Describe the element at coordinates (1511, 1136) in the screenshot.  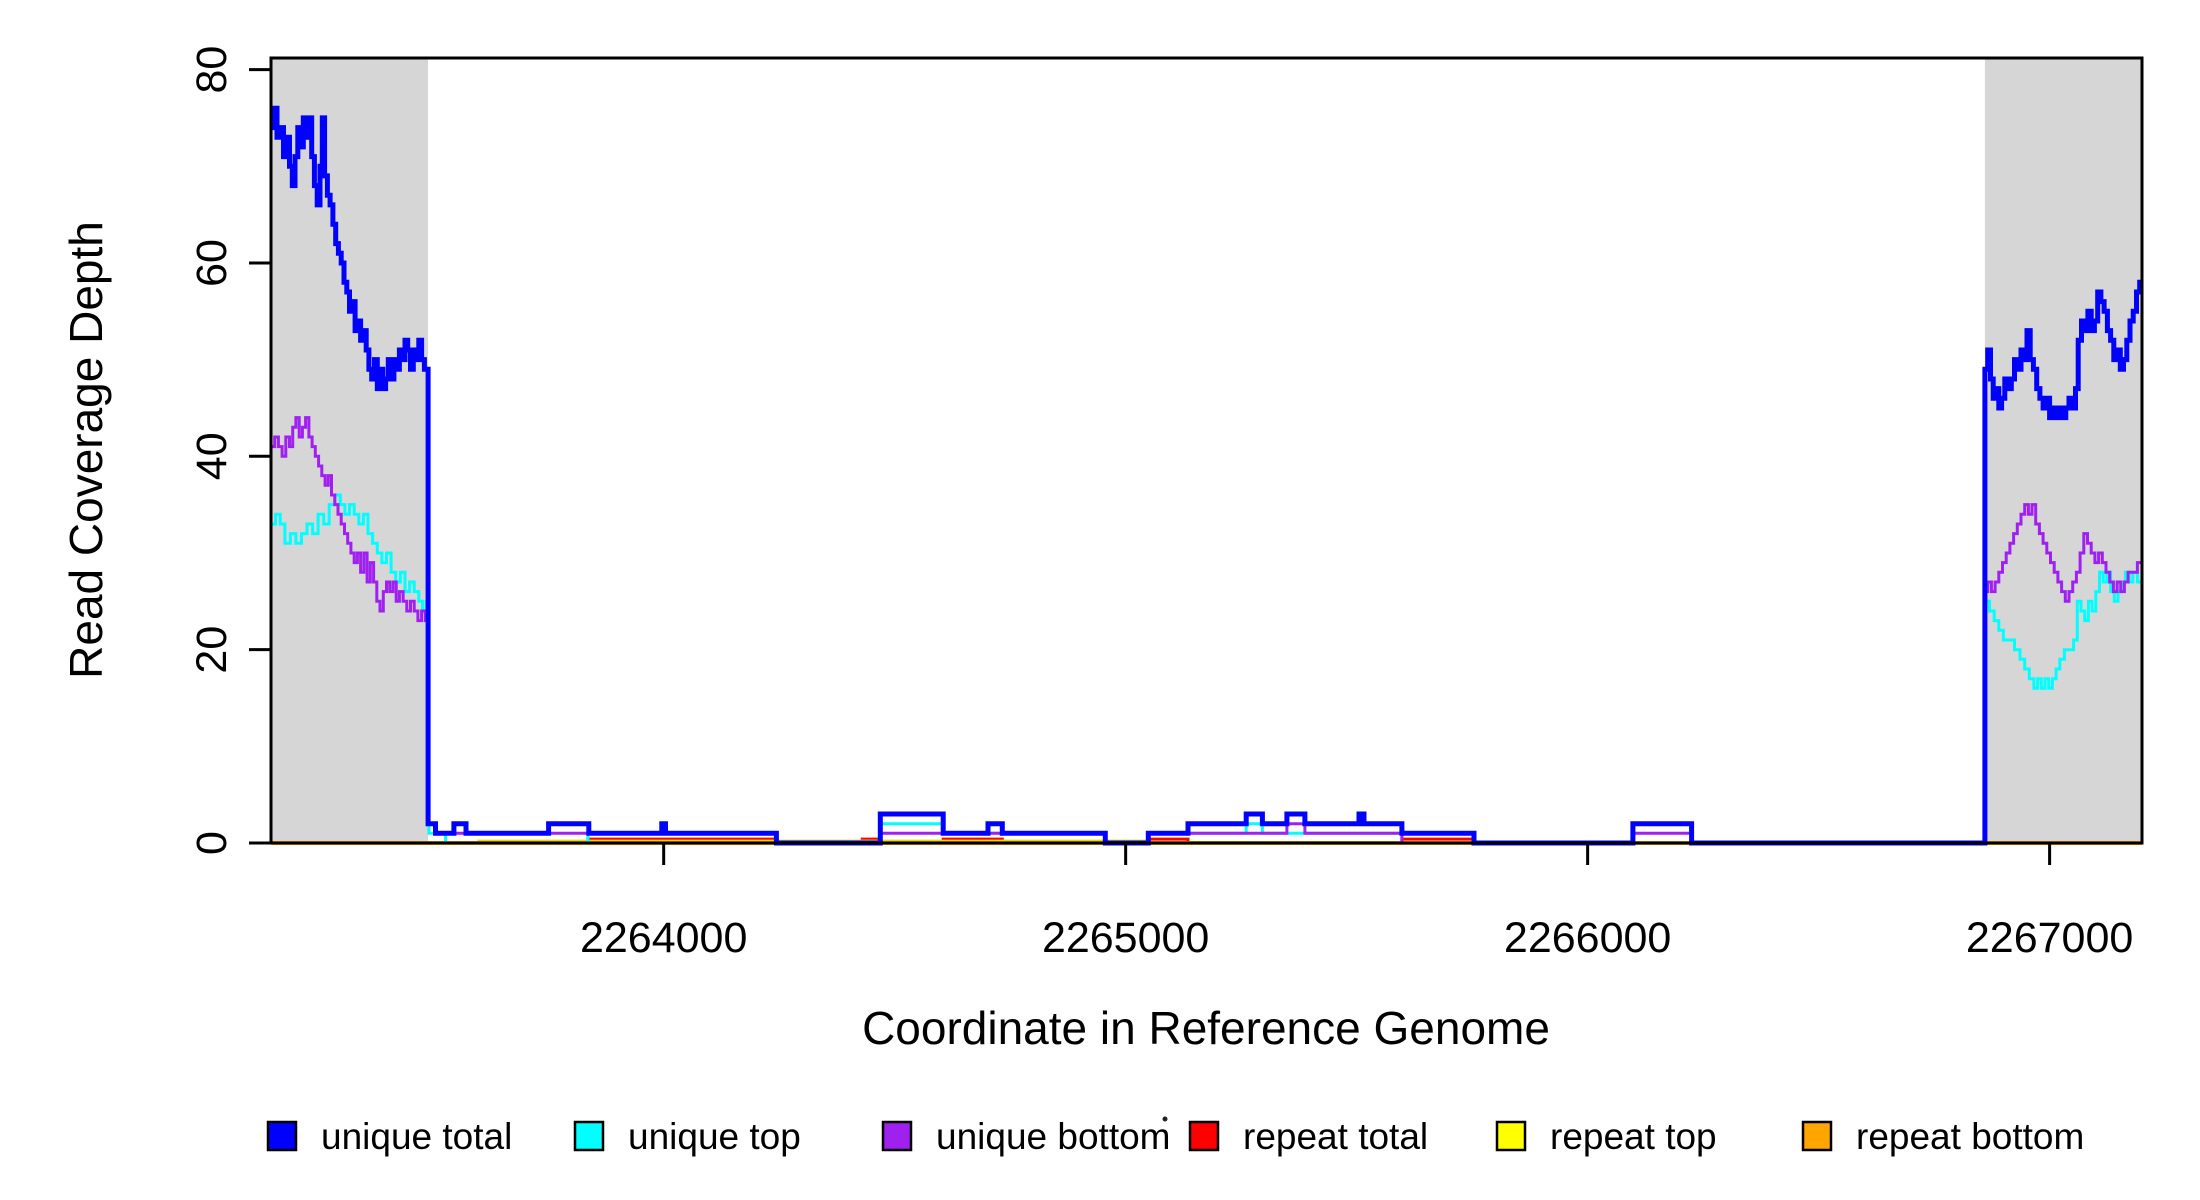
I see `legend-swatch-repeat-top` at that location.